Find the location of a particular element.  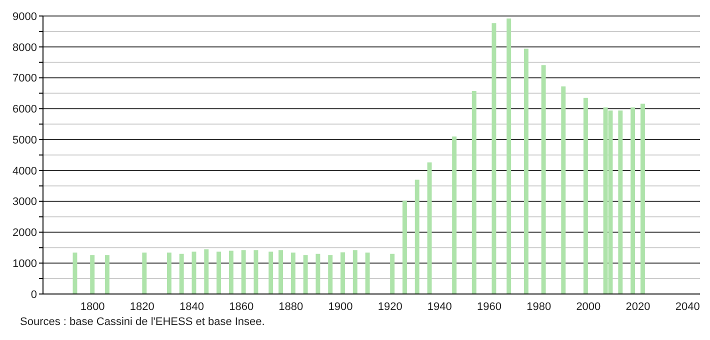

x-tick-label: 1900 is located at coordinates (340, 306).